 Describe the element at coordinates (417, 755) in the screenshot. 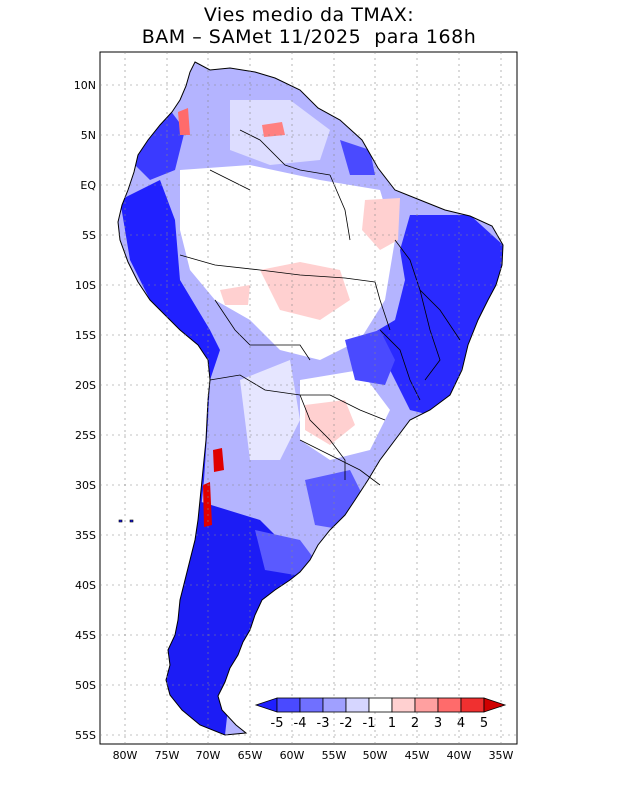

I see `lon-tick-label: 45W` at that location.